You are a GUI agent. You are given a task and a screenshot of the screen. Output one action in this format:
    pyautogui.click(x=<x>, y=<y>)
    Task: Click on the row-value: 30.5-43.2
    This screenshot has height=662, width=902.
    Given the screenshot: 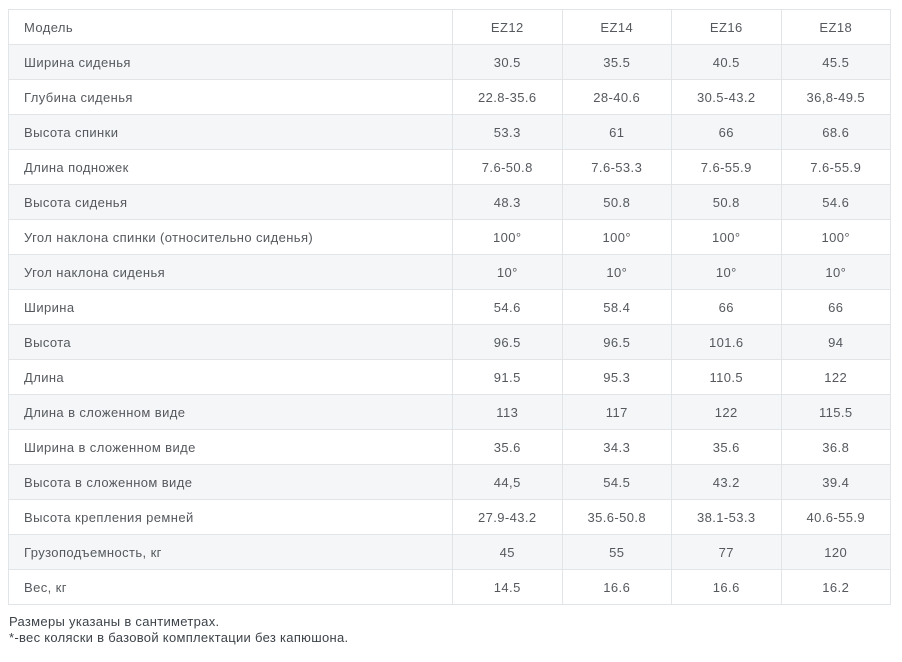 What is the action you would take?
    pyautogui.click(x=726, y=97)
    